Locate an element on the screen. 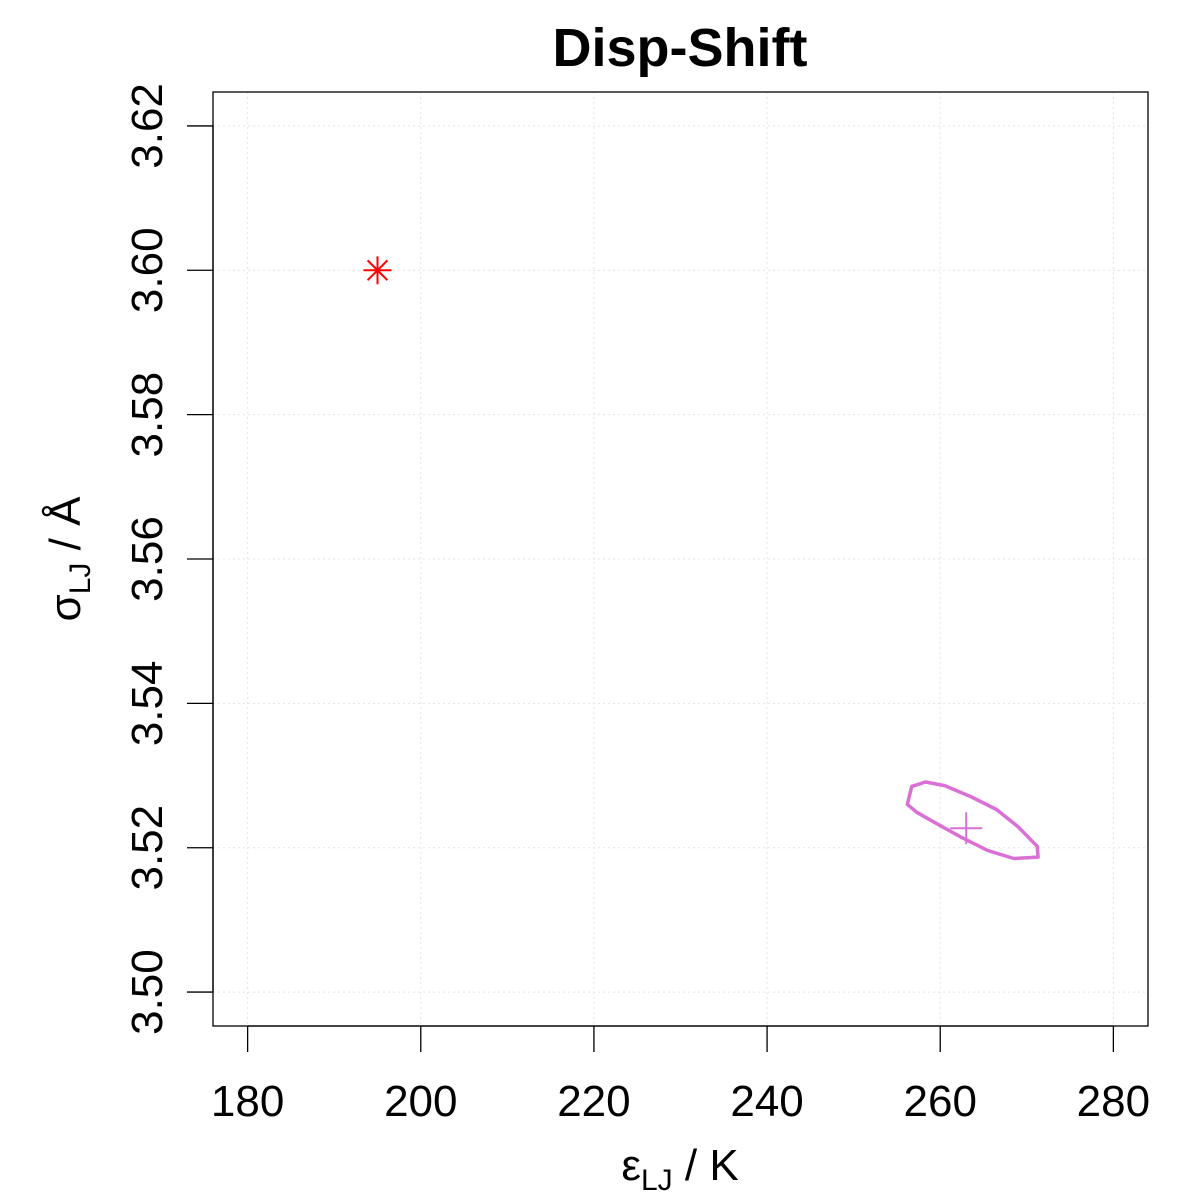  x-tick-label: 280 is located at coordinates (1113, 1101).